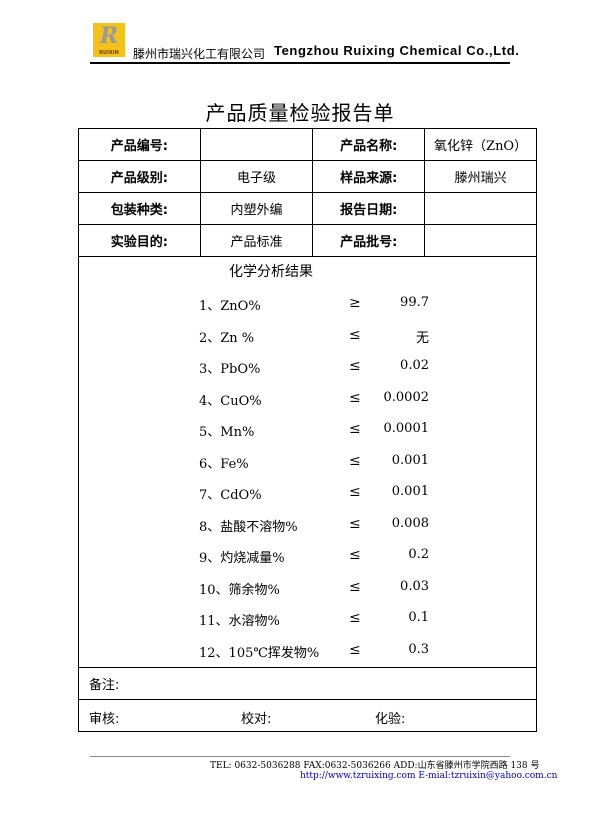 This screenshot has width=600, height=829. What do you see at coordinates (256, 176) in the screenshot?
I see `field-value: 电子级` at bounding box center [256, 176].